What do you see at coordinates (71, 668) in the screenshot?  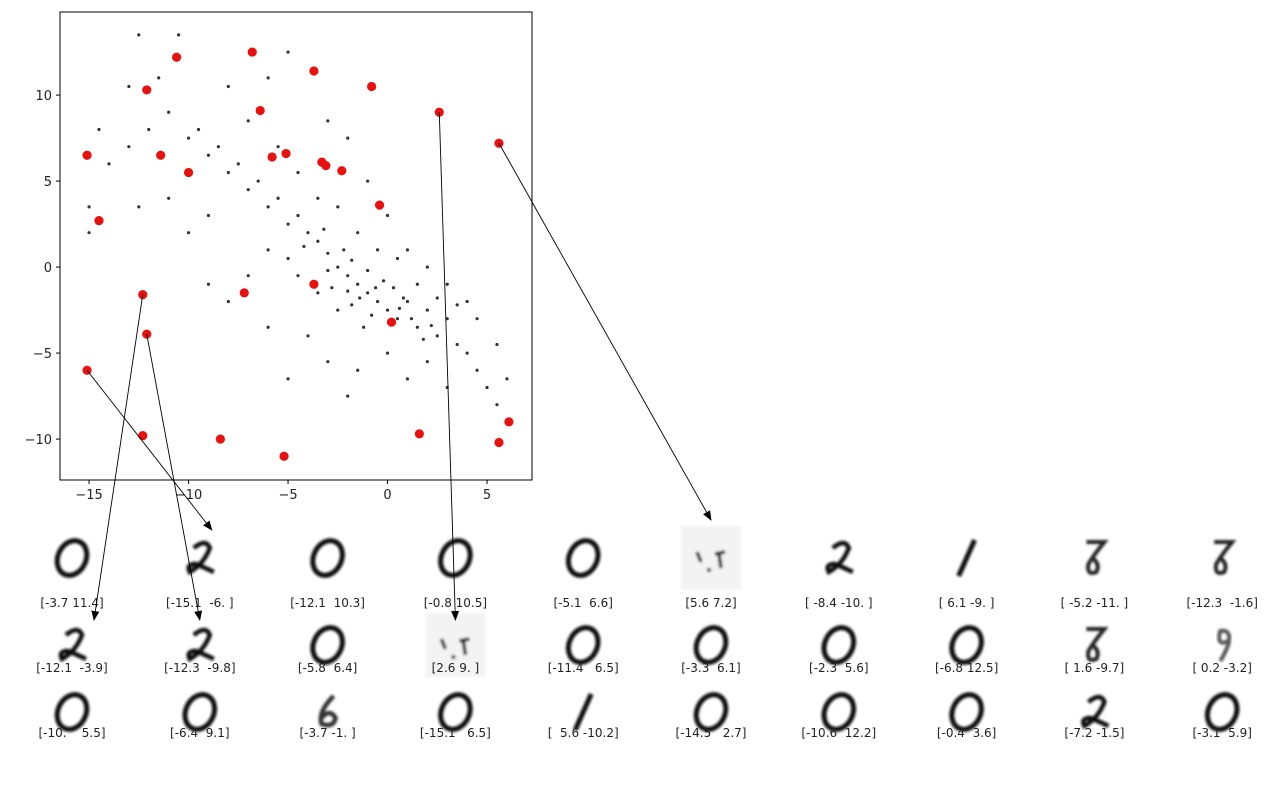 I see `tile-label: [-12.1 -3.9]` at bounding box center [71, 668].